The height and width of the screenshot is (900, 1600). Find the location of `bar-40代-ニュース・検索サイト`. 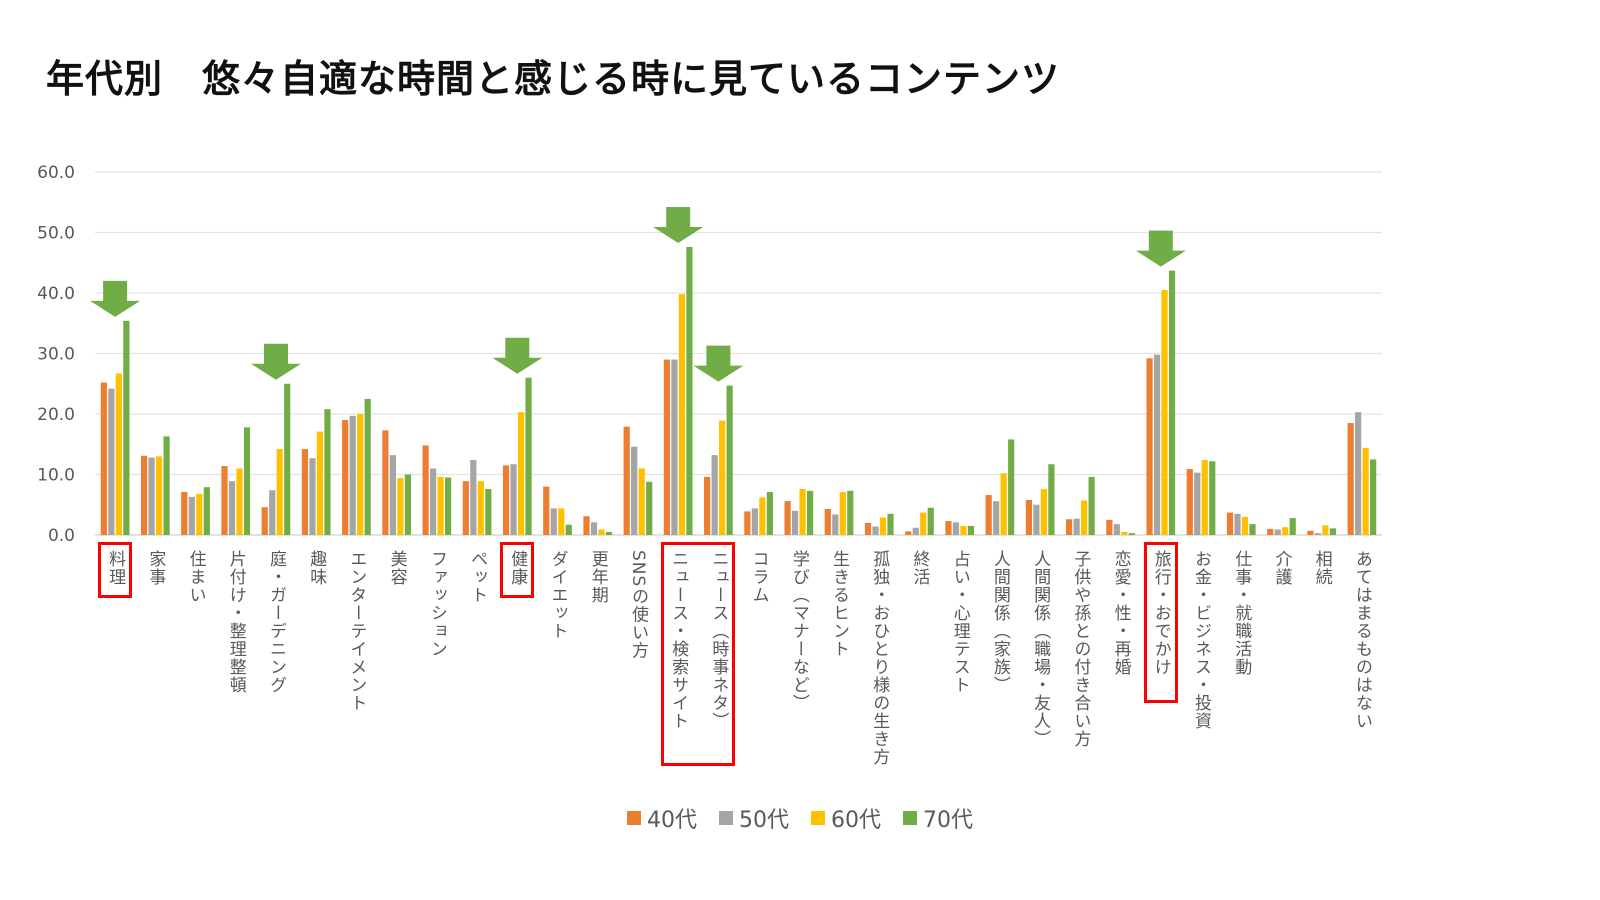

bar-40代-ニュース・検索サイト is located at coordinates (667, 447).